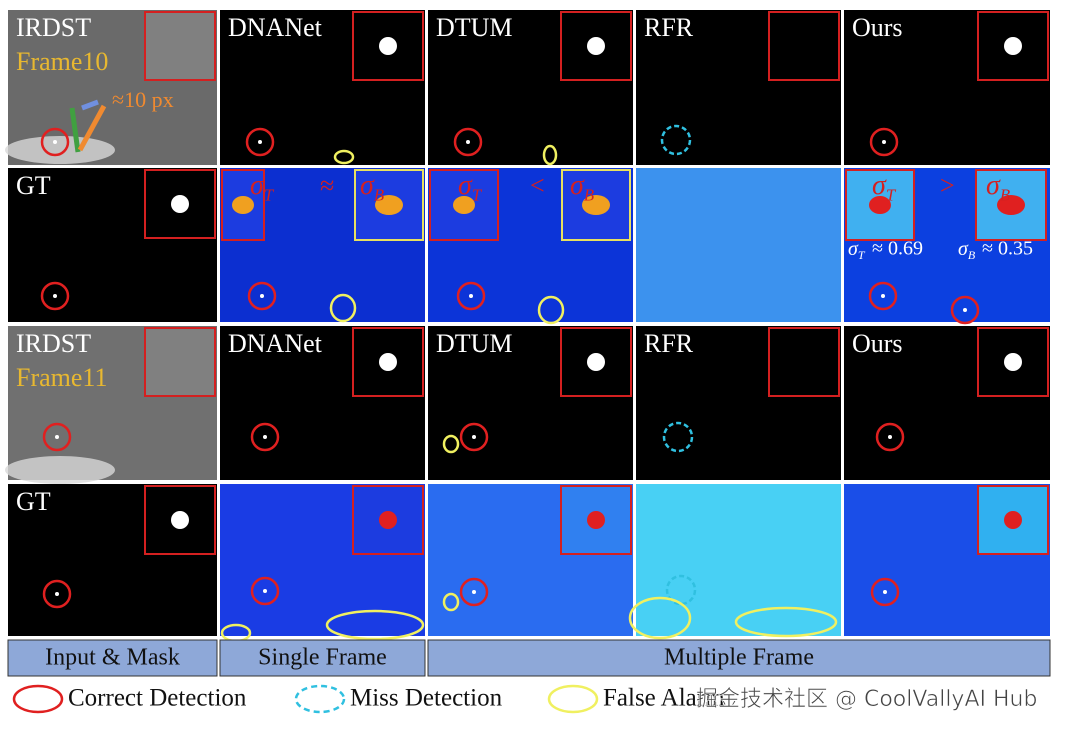  I want to click on operator: ≈, so click(327, 185).